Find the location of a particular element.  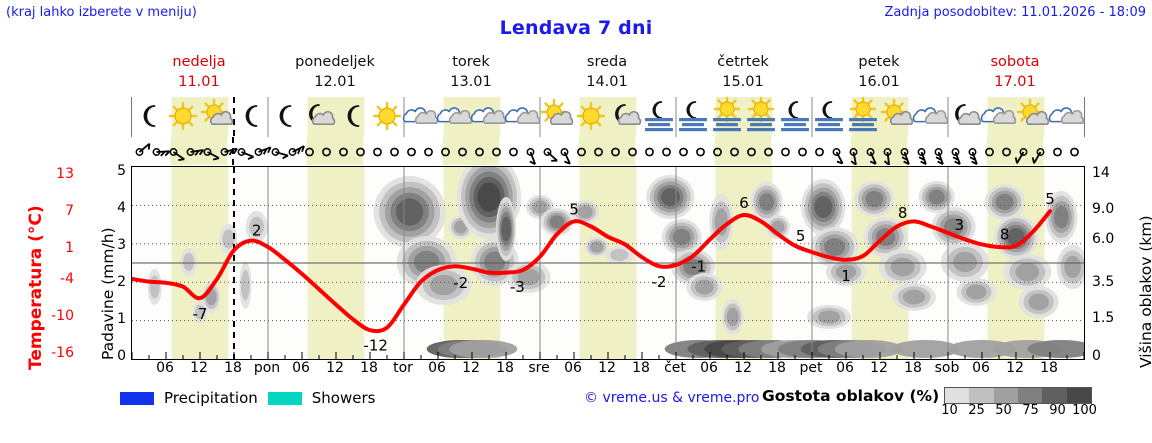

copyright-text: © vreme.us & vreme.pro is located at coordinates (672, 398).